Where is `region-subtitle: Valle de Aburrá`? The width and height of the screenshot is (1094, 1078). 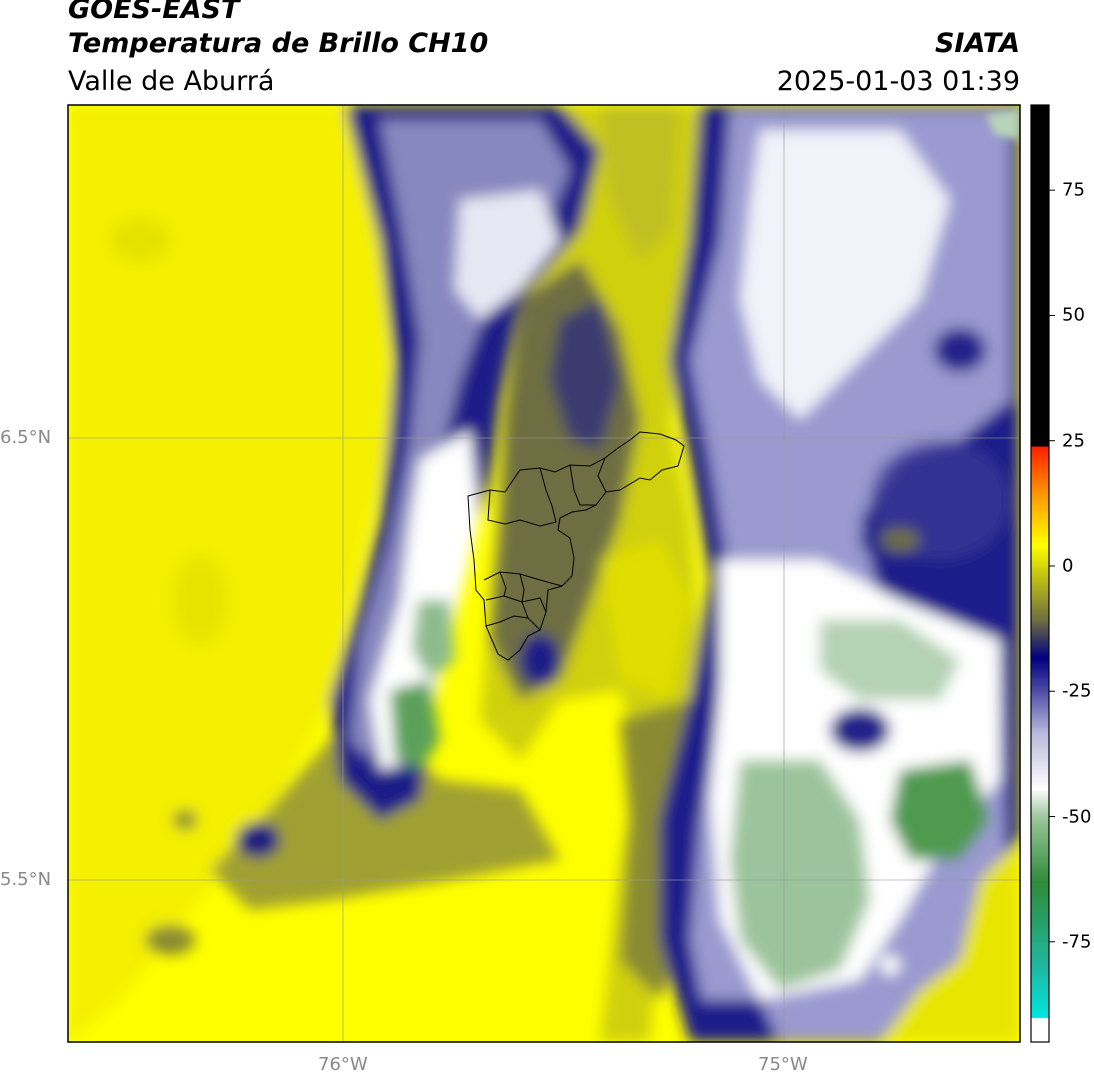
region-subtitle: Valle de Aburrá is located at coordinates (171, 81).